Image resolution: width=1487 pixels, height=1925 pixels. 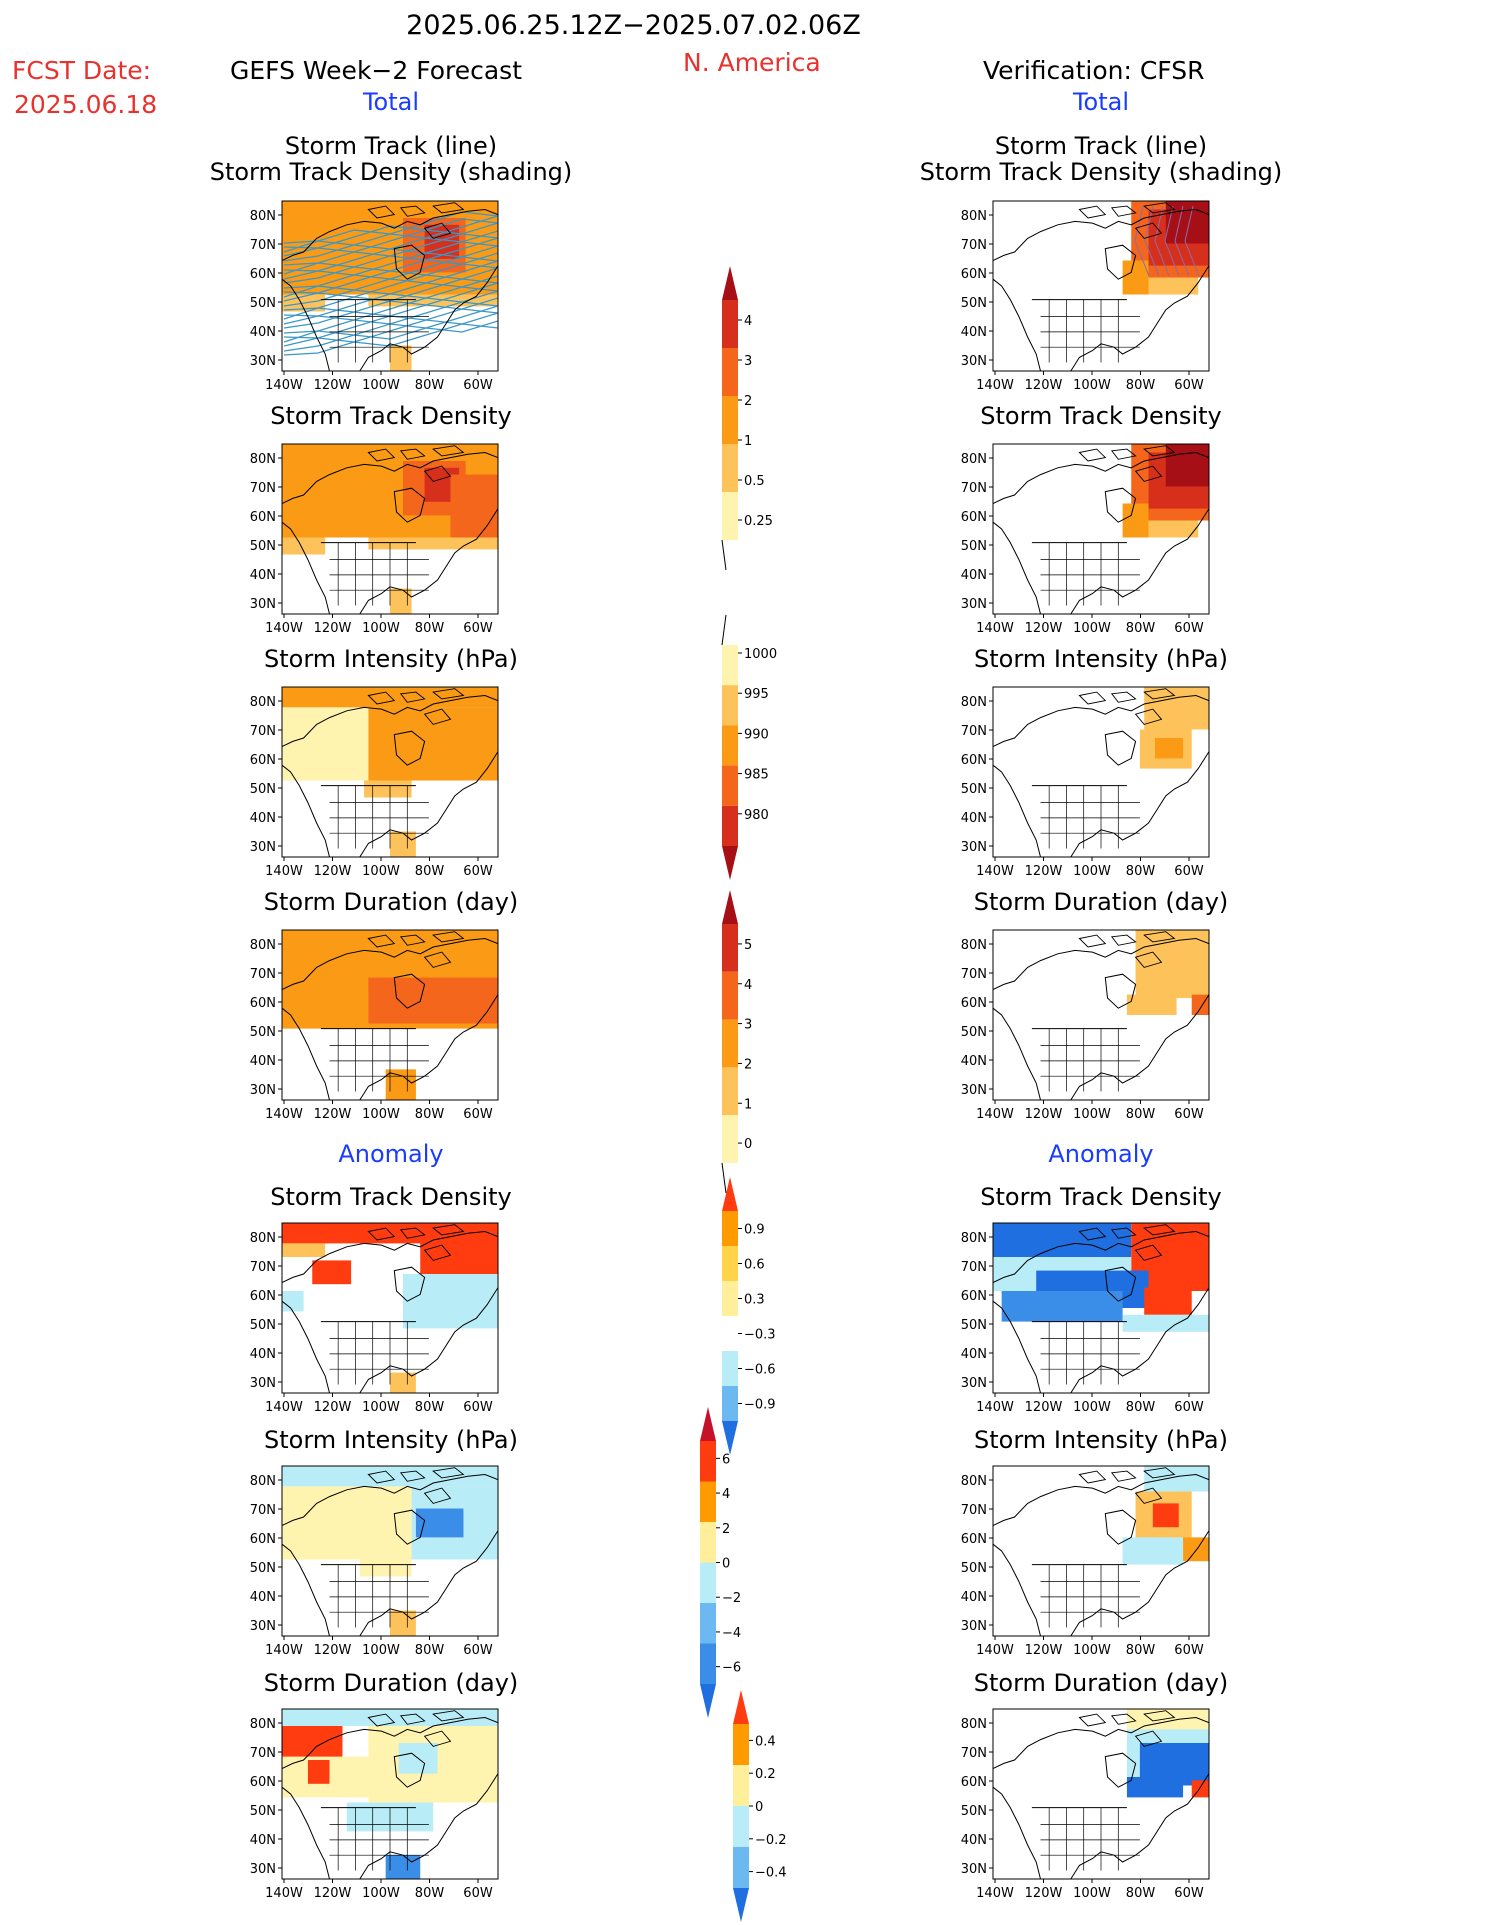 I want to click on fcst-date-label: FCST Date:, so click(x=82, y=70).